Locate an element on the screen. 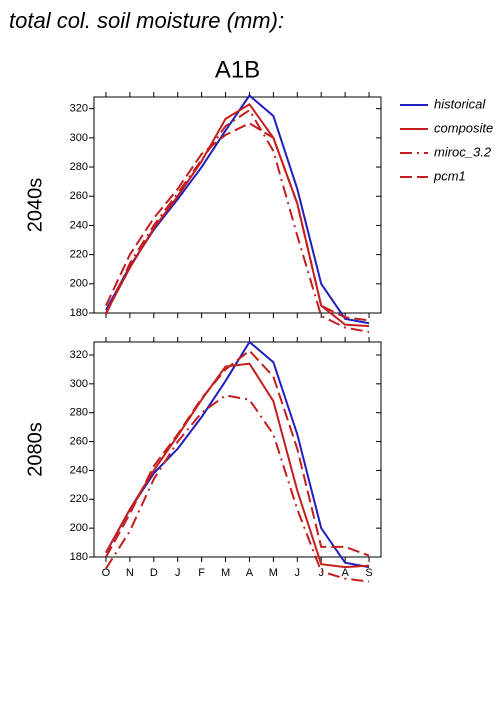 The height and width of the screenshot is (709, 501). legend-label: historical is located at coordinates (460, 103).